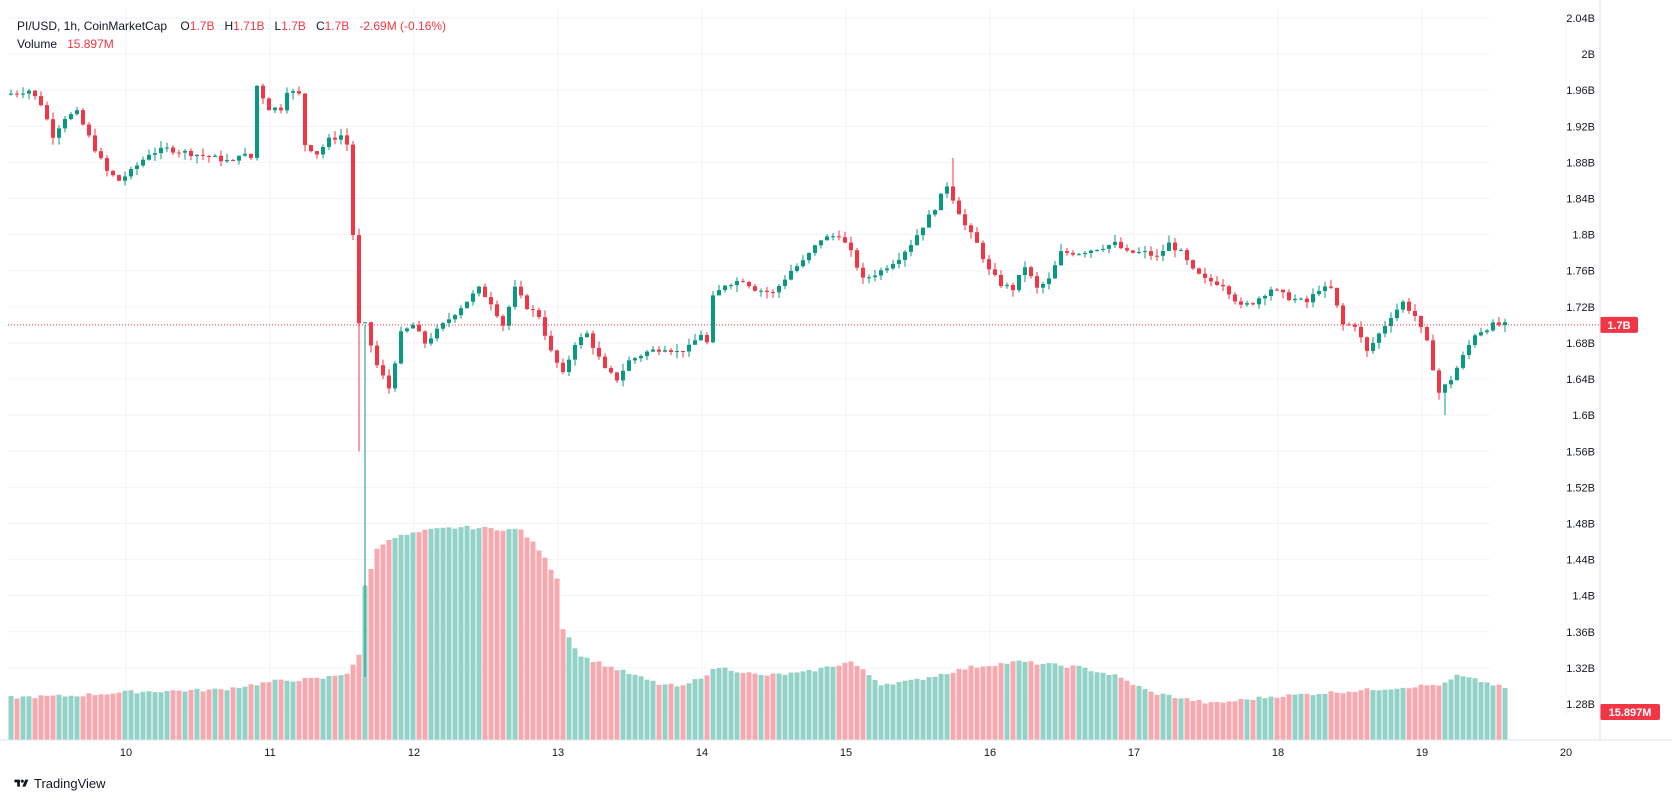  What do you see at coordinates (126, 753) in the screenshot?
I see `time-tick-label: 10` at bounding box center [126, 753].